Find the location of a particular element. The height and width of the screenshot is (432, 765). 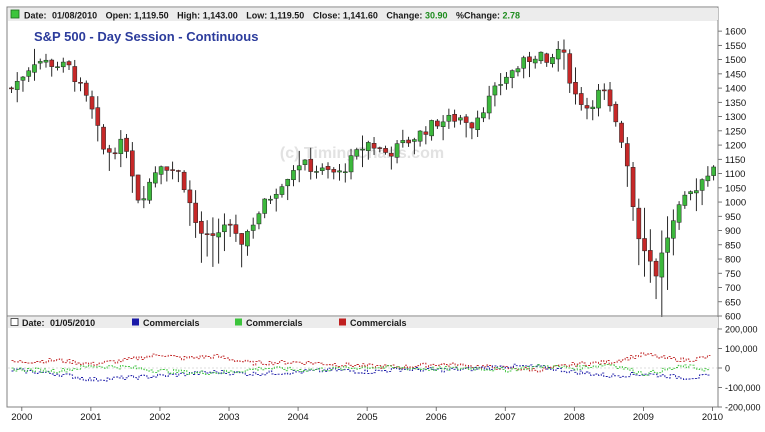

x-tick-label: 2003 is located at coordinates (228, 417).